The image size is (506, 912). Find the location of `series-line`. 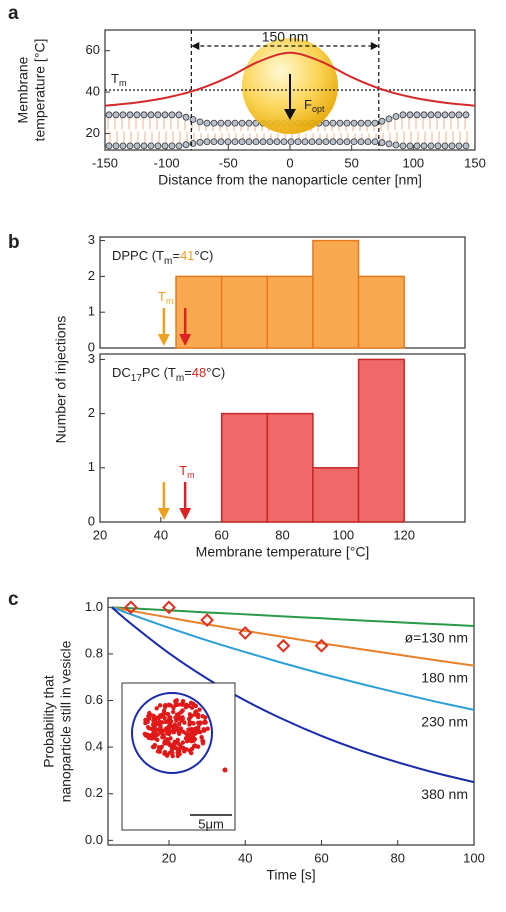

series-line is located at coordinates (293, 636).